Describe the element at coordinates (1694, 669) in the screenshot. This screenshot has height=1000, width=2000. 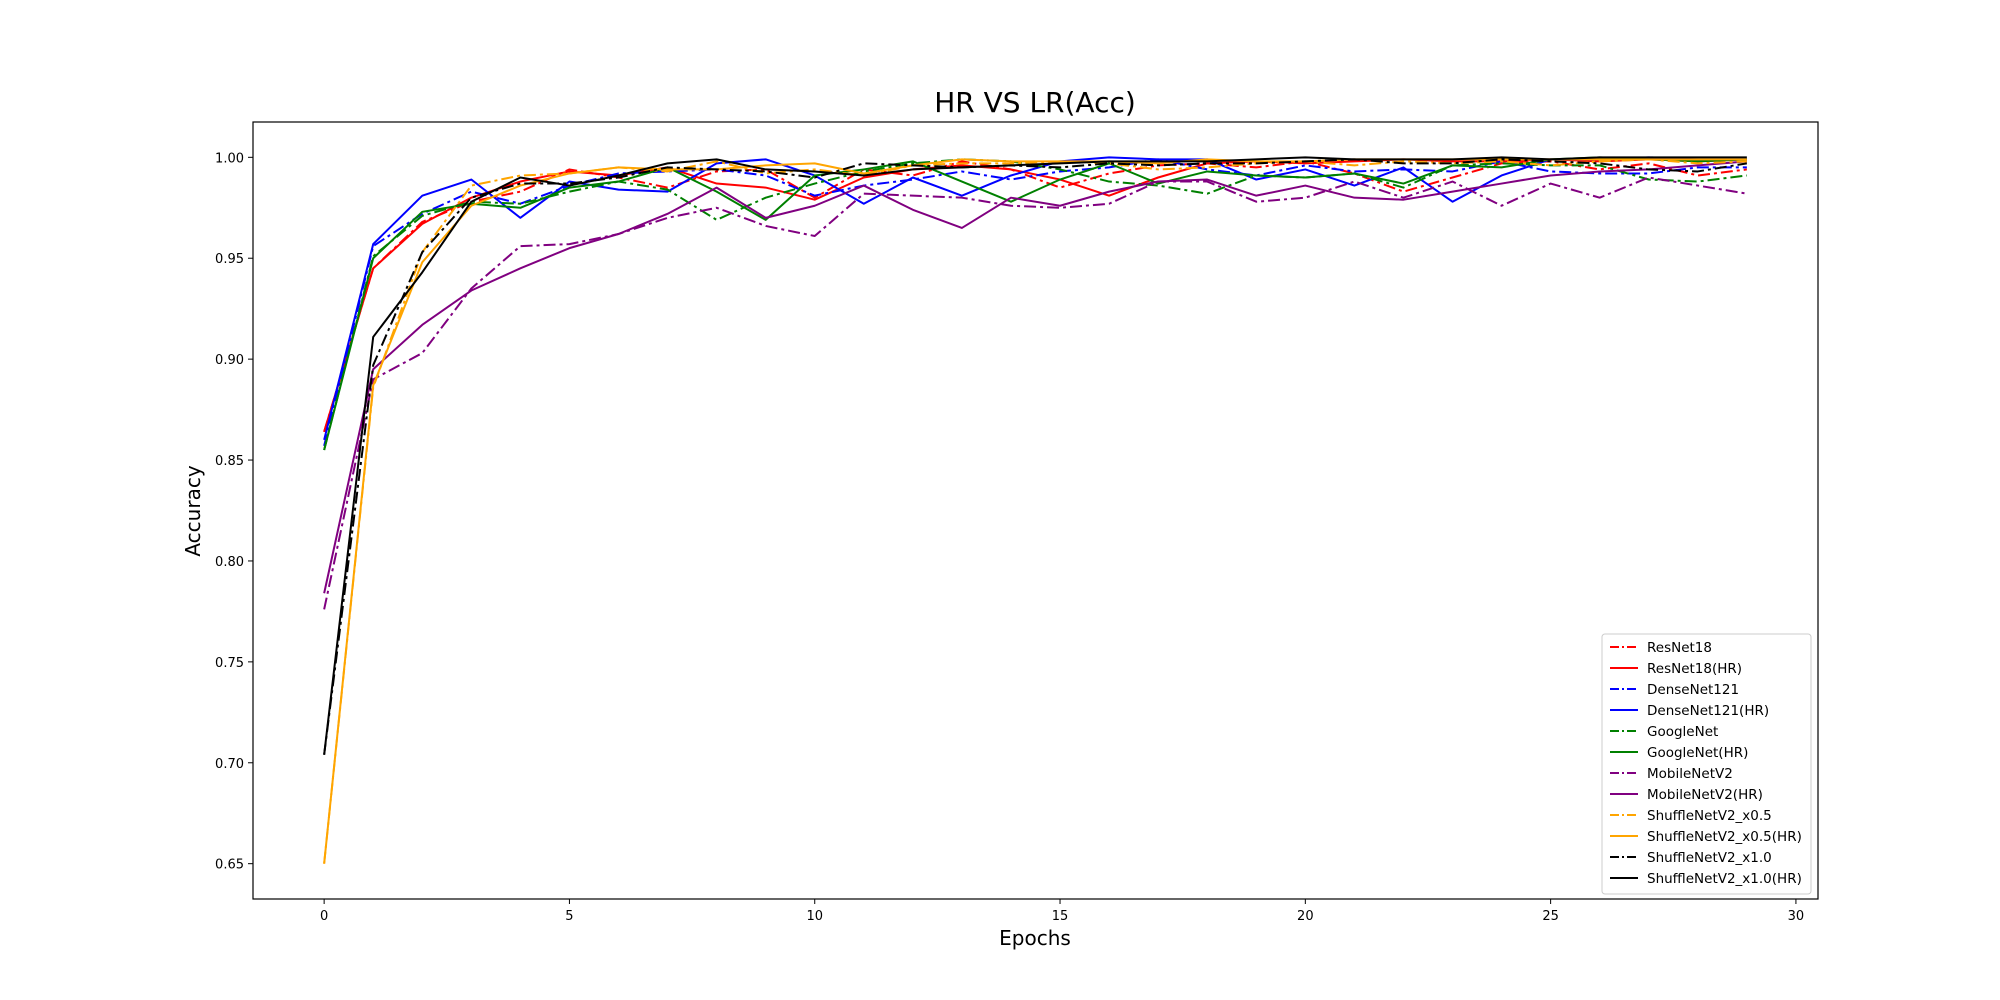
I see `legend-label-resnet18-hr: ResNet18(HR)` at that location.